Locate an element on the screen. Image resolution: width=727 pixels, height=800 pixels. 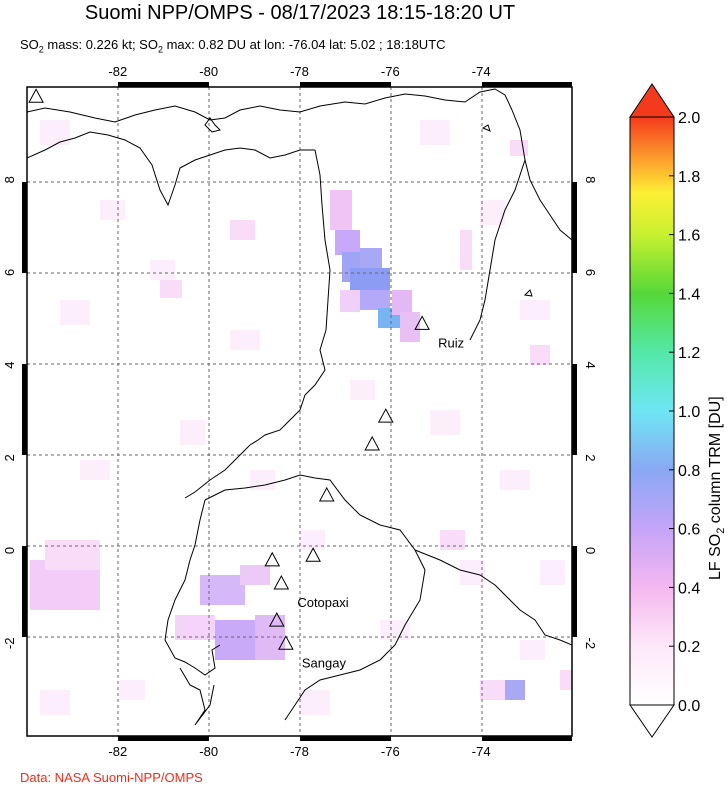
colorbar-min-arrow is located at coordinates (652, 721).